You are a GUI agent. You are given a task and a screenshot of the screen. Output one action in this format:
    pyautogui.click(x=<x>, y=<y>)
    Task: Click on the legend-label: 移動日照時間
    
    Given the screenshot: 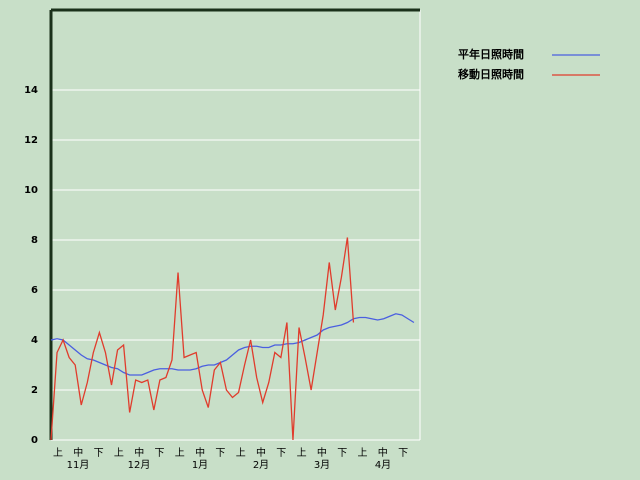 What is the action you would take?
    pyautogui.click(x=491, y=74)
    